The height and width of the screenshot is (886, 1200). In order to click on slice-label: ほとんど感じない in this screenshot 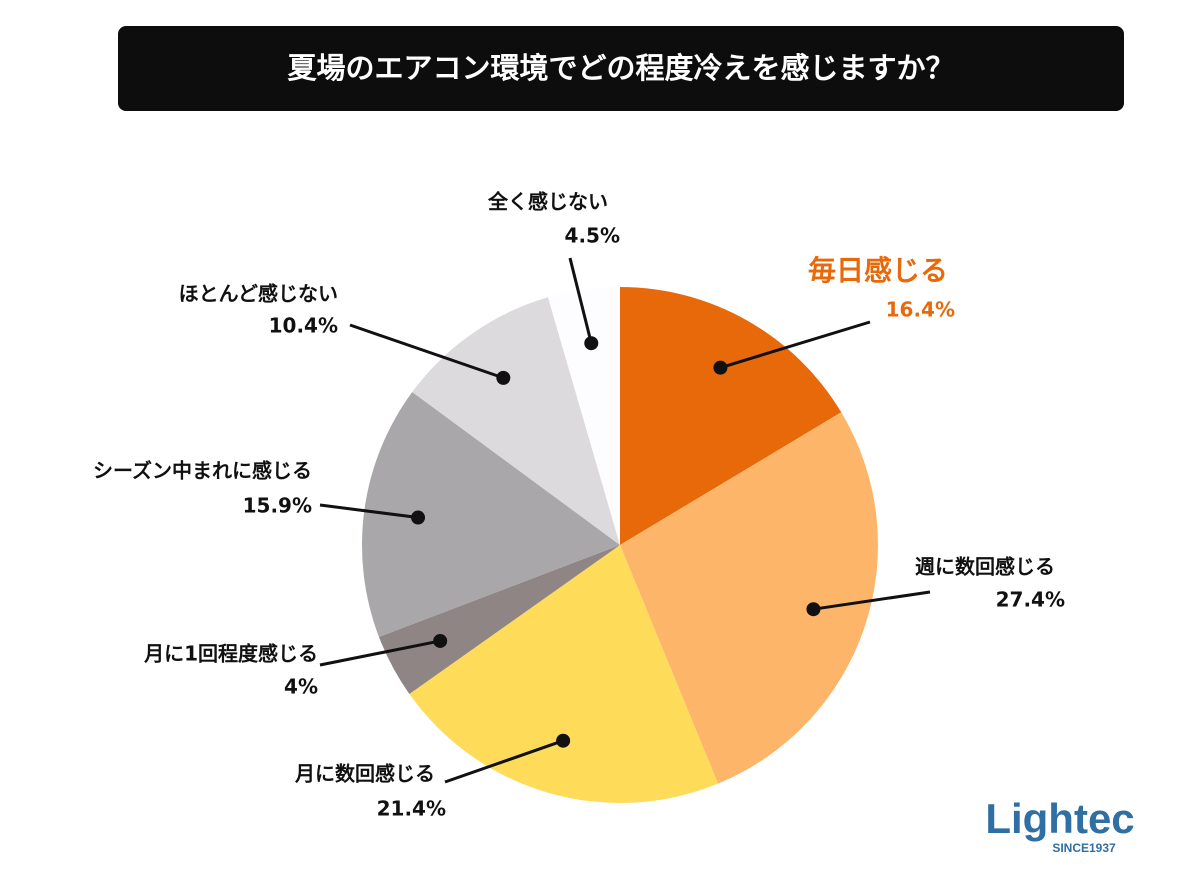, I will do `click(258, 294)`.